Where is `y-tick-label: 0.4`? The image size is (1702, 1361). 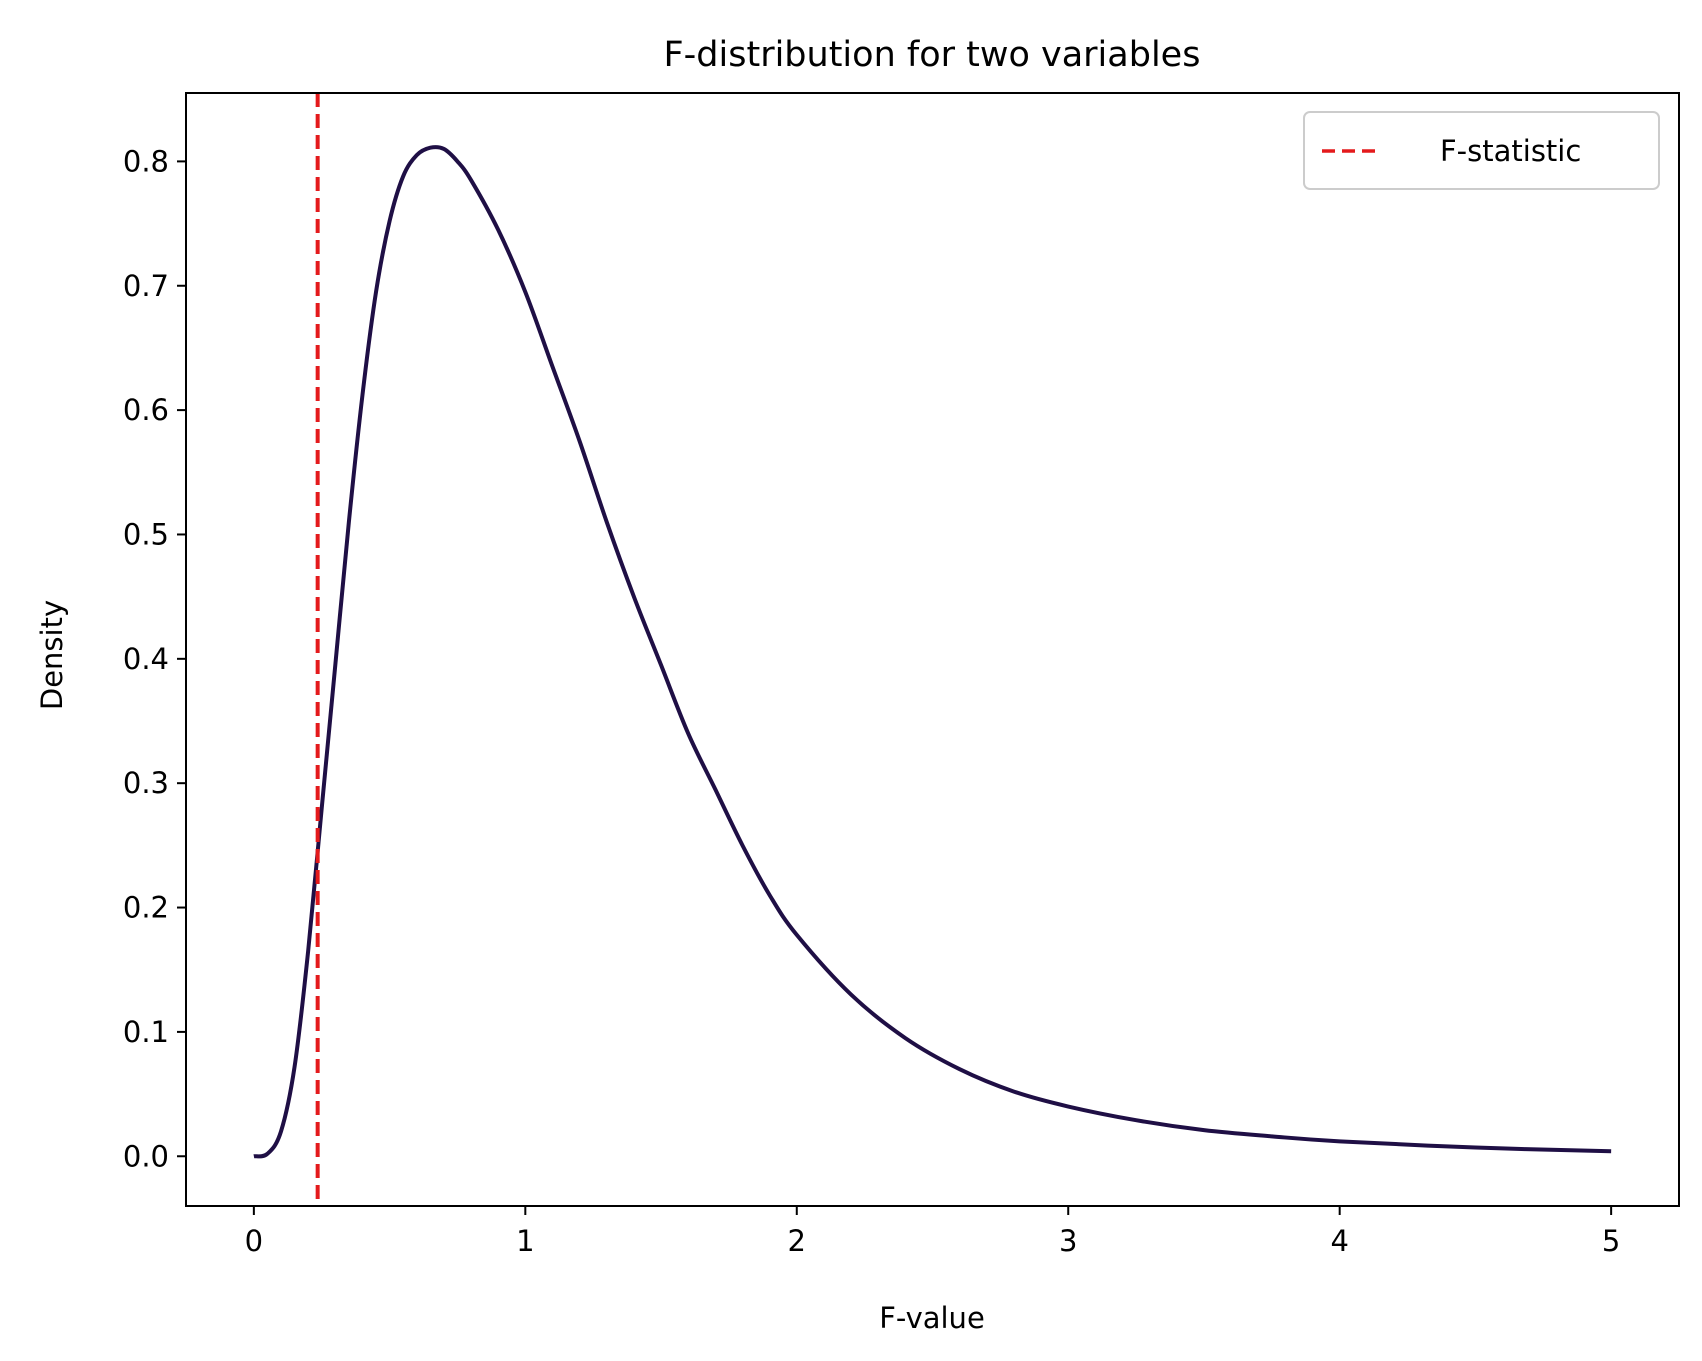 y-tick-label: 0.4 is located at coordinates (146, 659).